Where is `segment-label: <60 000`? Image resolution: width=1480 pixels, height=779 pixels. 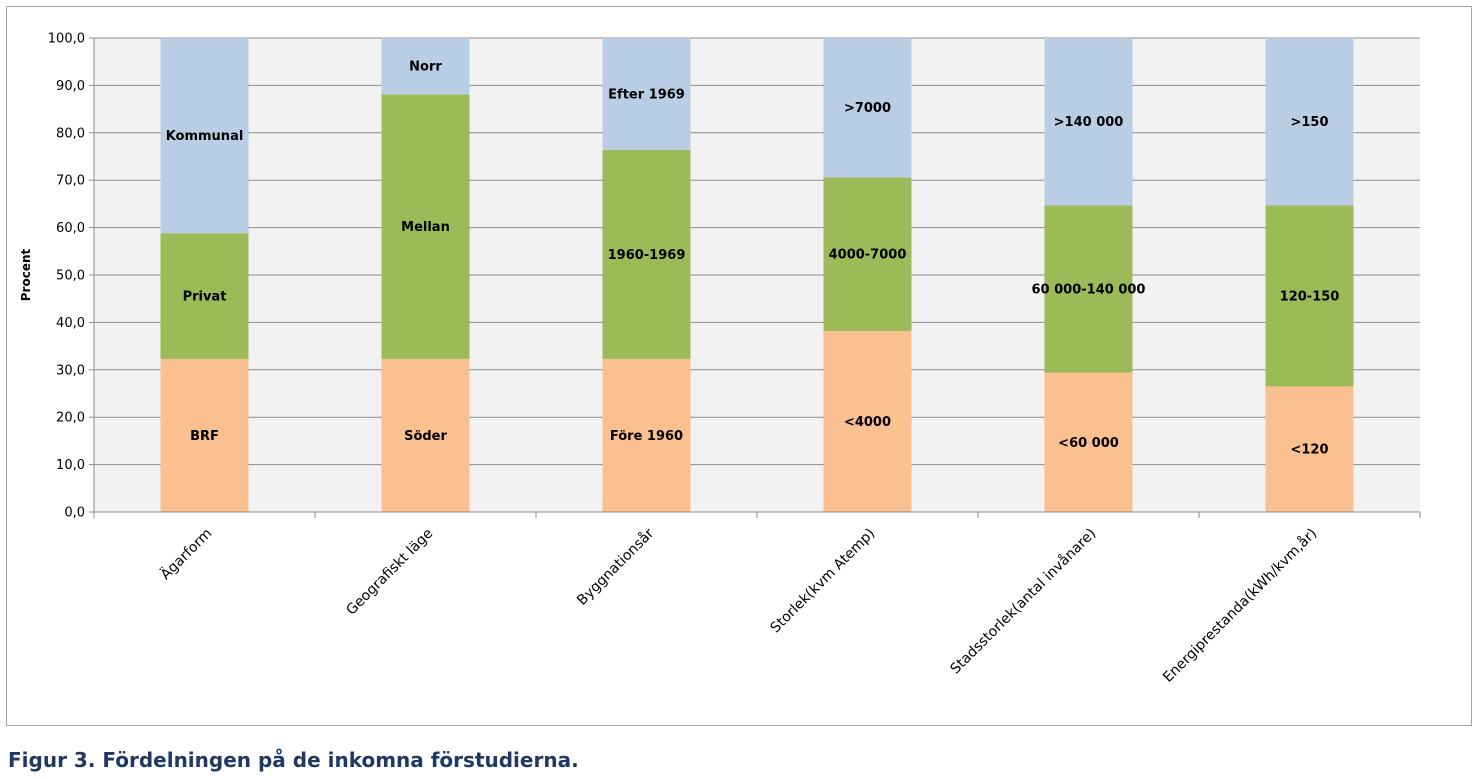 segment-label: <60 000 is located at coordinates (1088, 443).